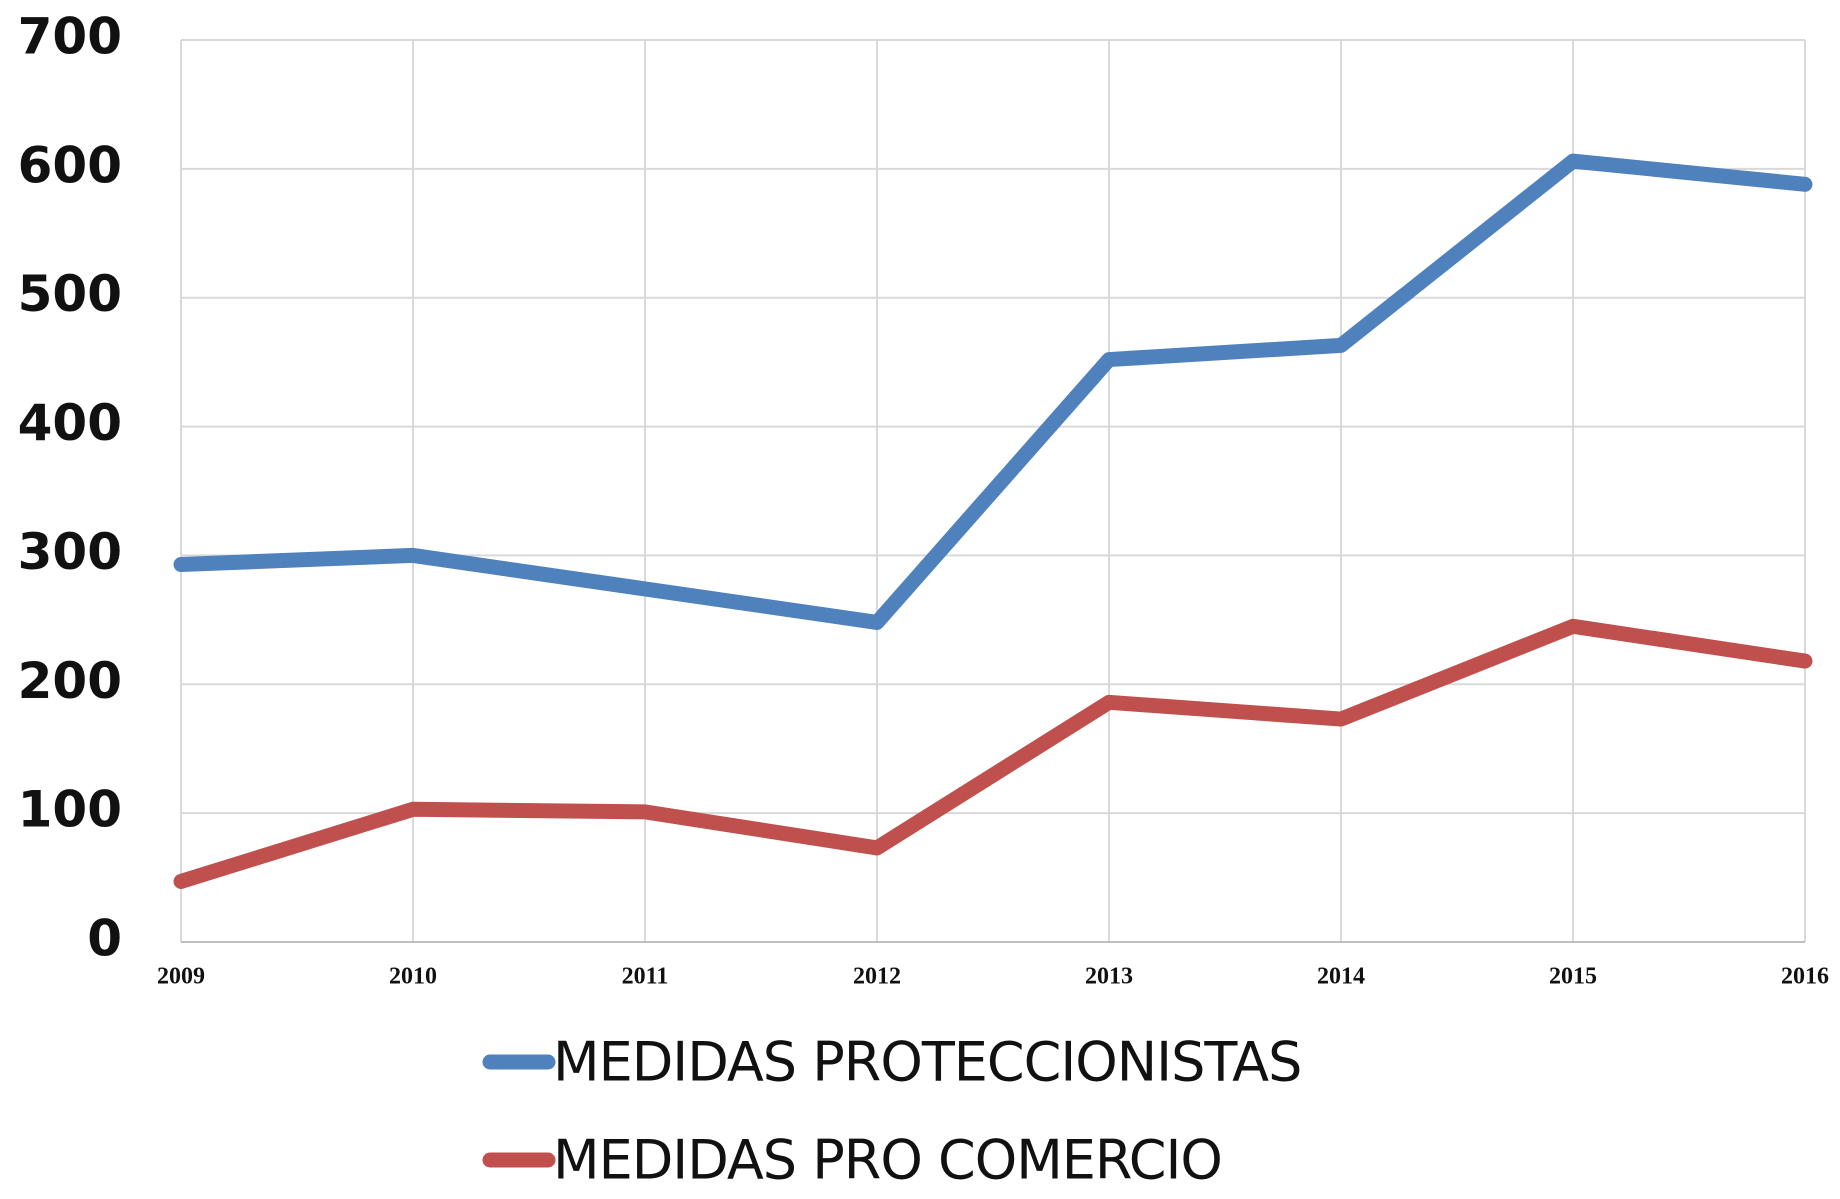 Image resolution: width=1840 pixels, height=1199 pixels. I want to click on y-tick-label: 0, so click(104, 939).